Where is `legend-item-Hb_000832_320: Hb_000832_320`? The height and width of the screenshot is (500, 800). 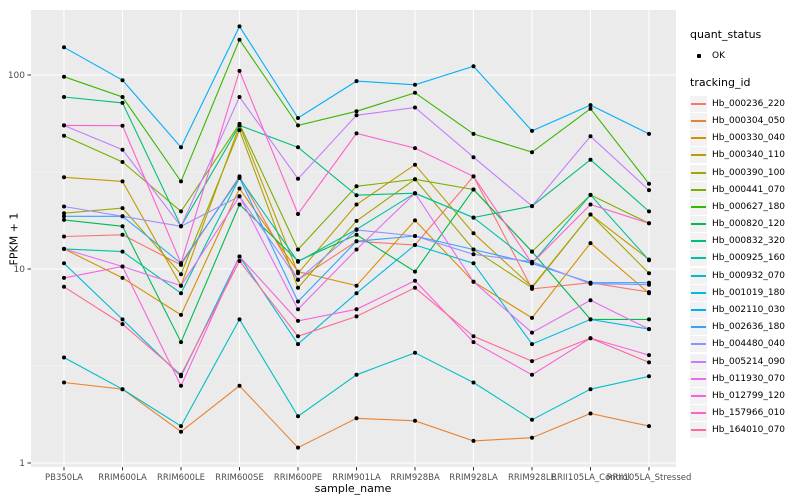 legend-item-Hb_000832_320: Hb_000832_320 is located at coordinates (745, 241).